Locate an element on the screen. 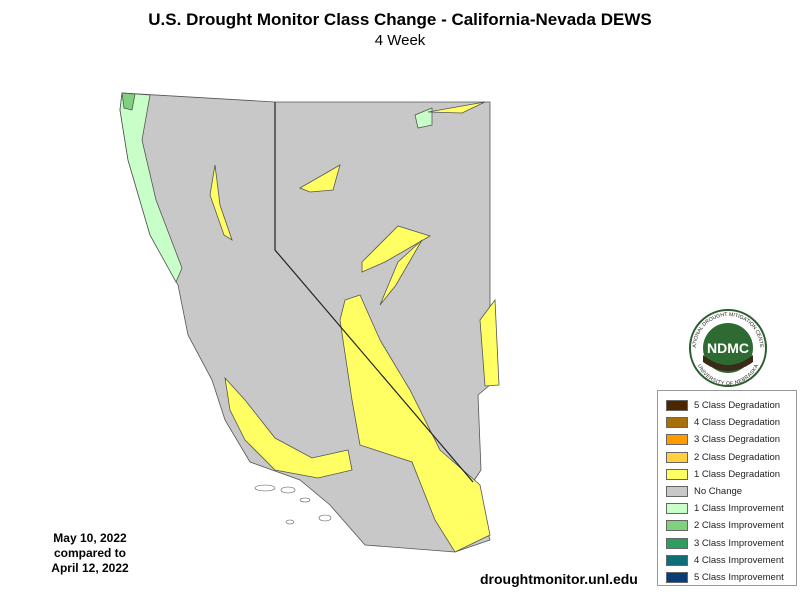 This screenshot has height=598, width=800. legend-label: 4 Class Degradation is located at coordinates (737, 423).